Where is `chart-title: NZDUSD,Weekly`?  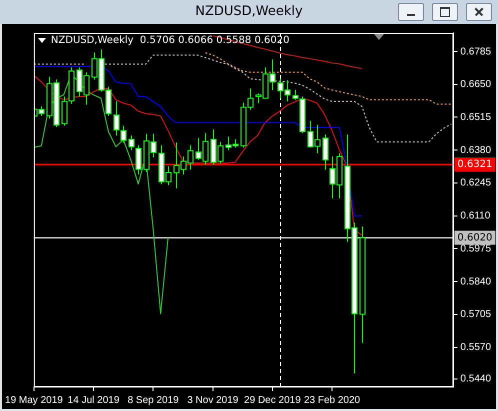 chart-title: NZDUSD,Weekly is located at coordinates (249, 11).